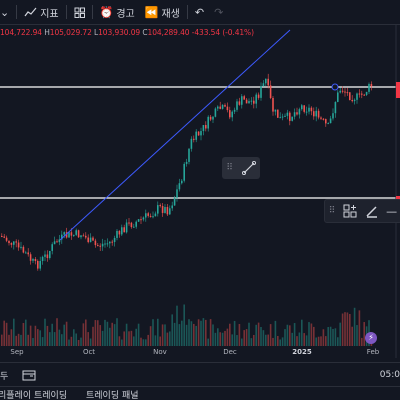  Describe the element at coordinates (200, 352) in the screenshot. I see `time-axis: Sep Oct Nov Dec 2025 Feb` at that location.